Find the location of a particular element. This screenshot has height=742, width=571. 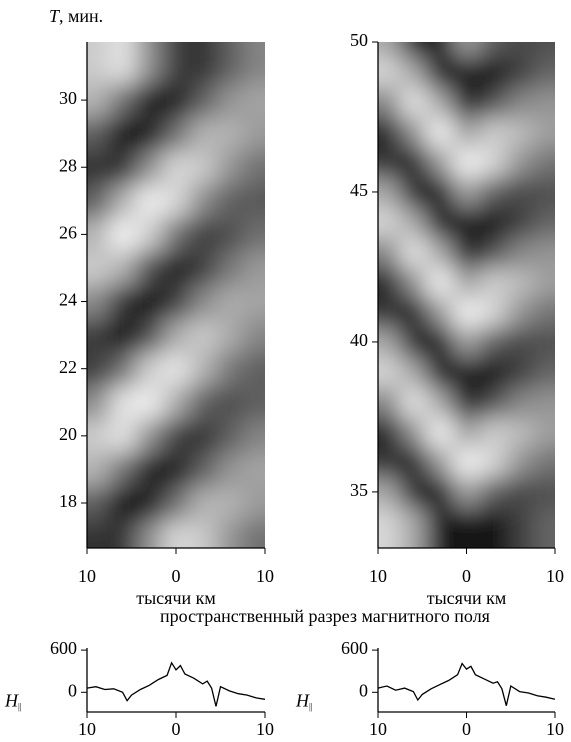

y-tick-label: 28 is located at coordinates (68, 165).